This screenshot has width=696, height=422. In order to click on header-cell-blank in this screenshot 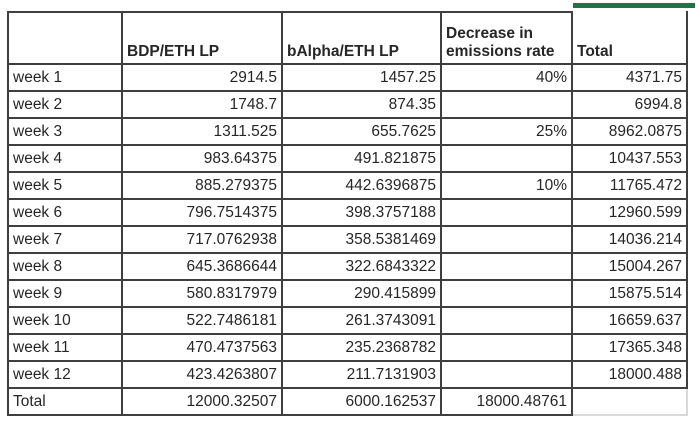, I will do `click(65, 38)`.